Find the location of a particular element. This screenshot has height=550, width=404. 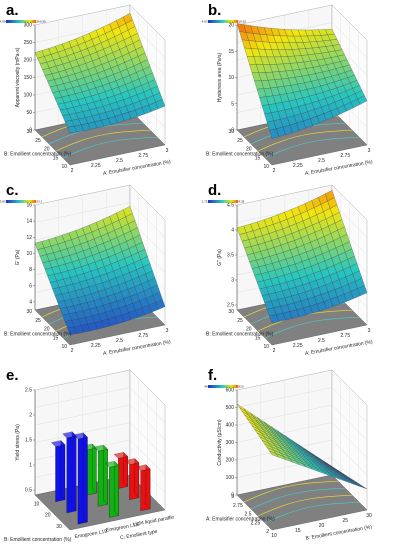

y-axis-label: A: Emulsifier concentration (%) is located at coordinates (240, 520).